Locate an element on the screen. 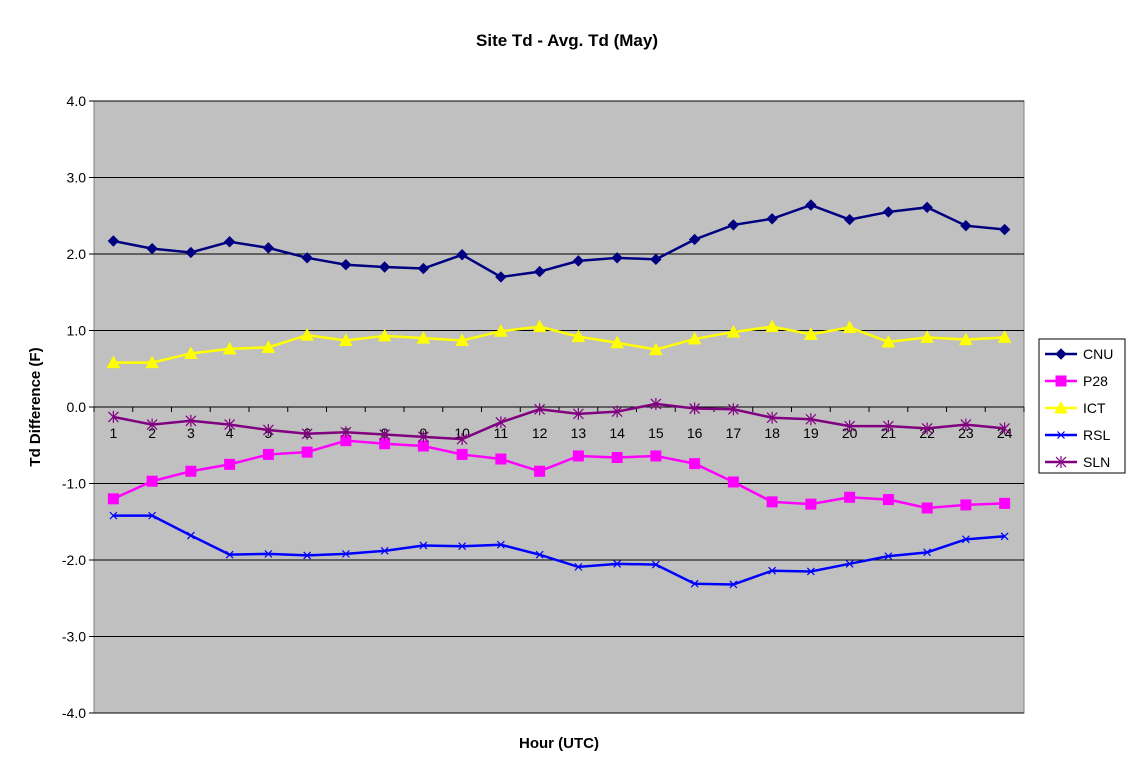 The width and height of the screenshot is (1134, 776). x-tick-label: 20 is located at coordinates (850, 433).